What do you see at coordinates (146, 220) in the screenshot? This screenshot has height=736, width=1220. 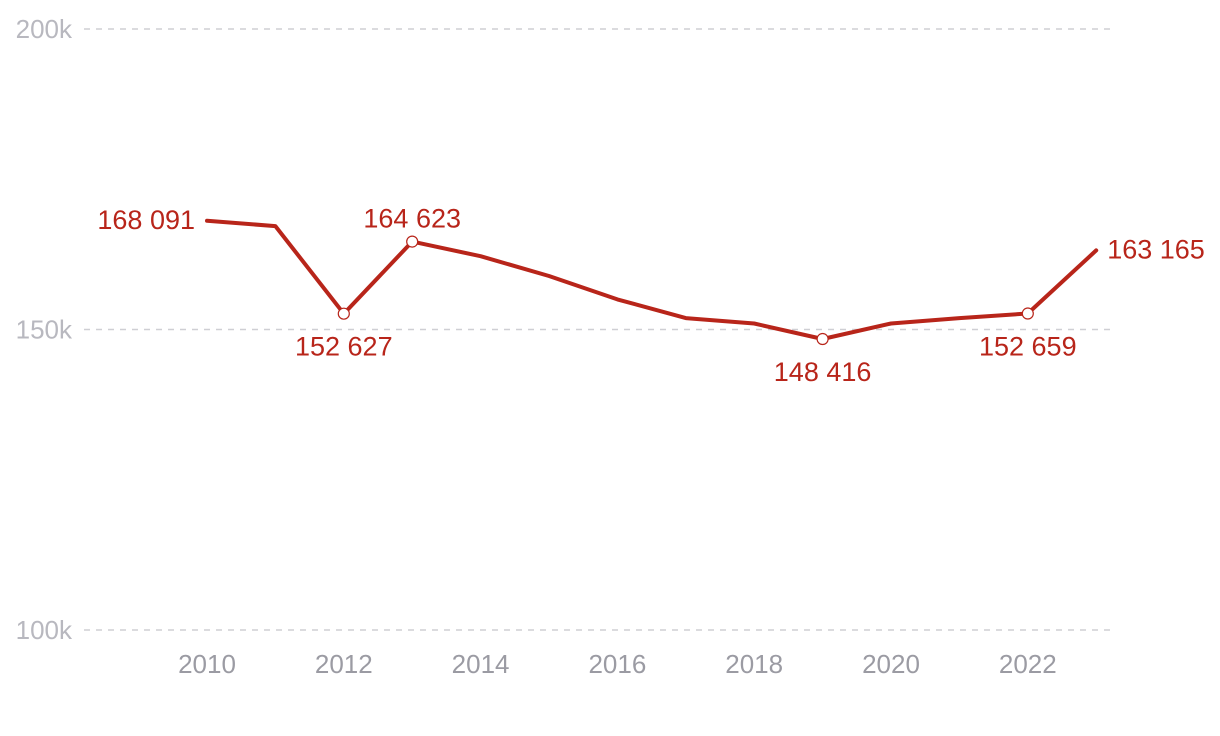 I see `data-label: 168 091` at bounding box center [146, 220].